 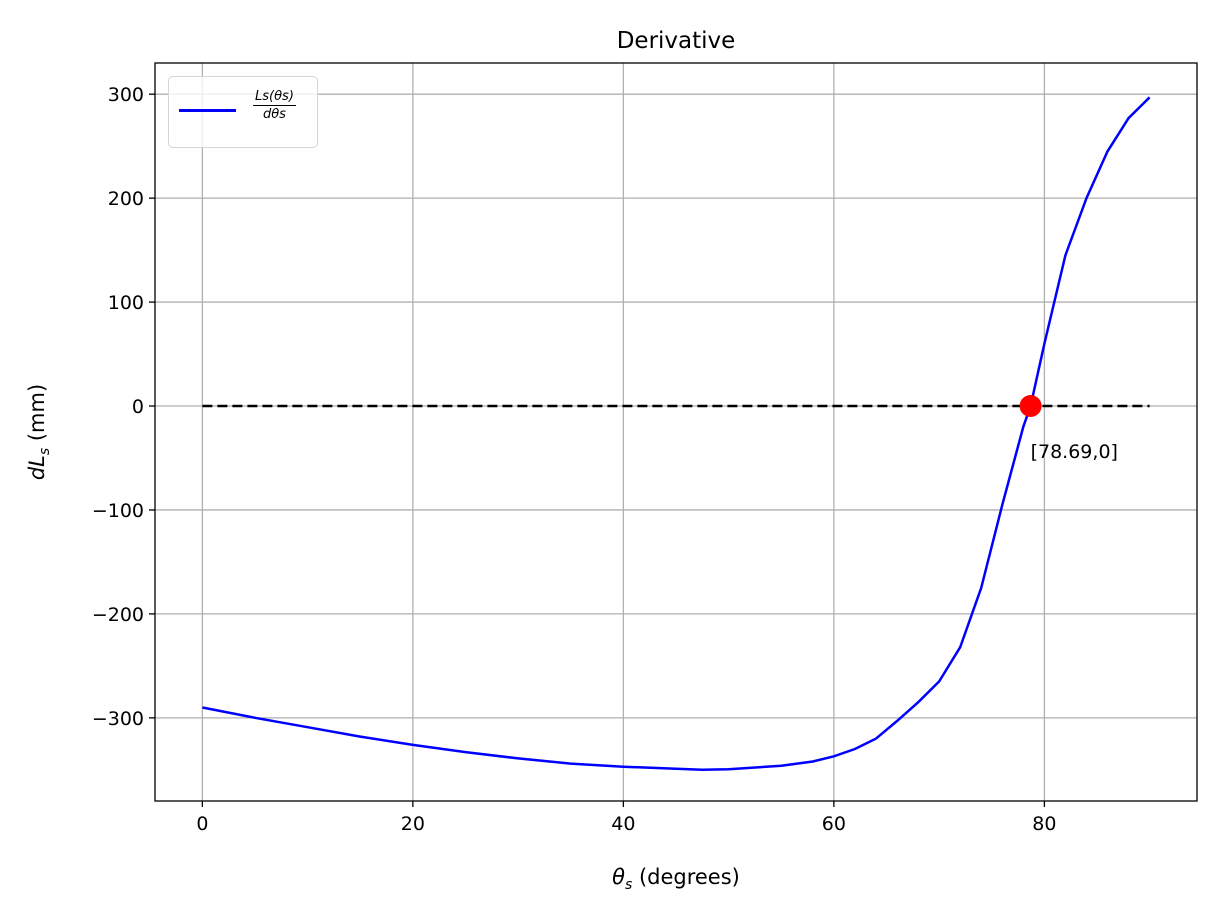 What do you see at coordinates (202, 824) in the screenshot?
I see `x-tick-label: 0` at bounding box center [202, 824].